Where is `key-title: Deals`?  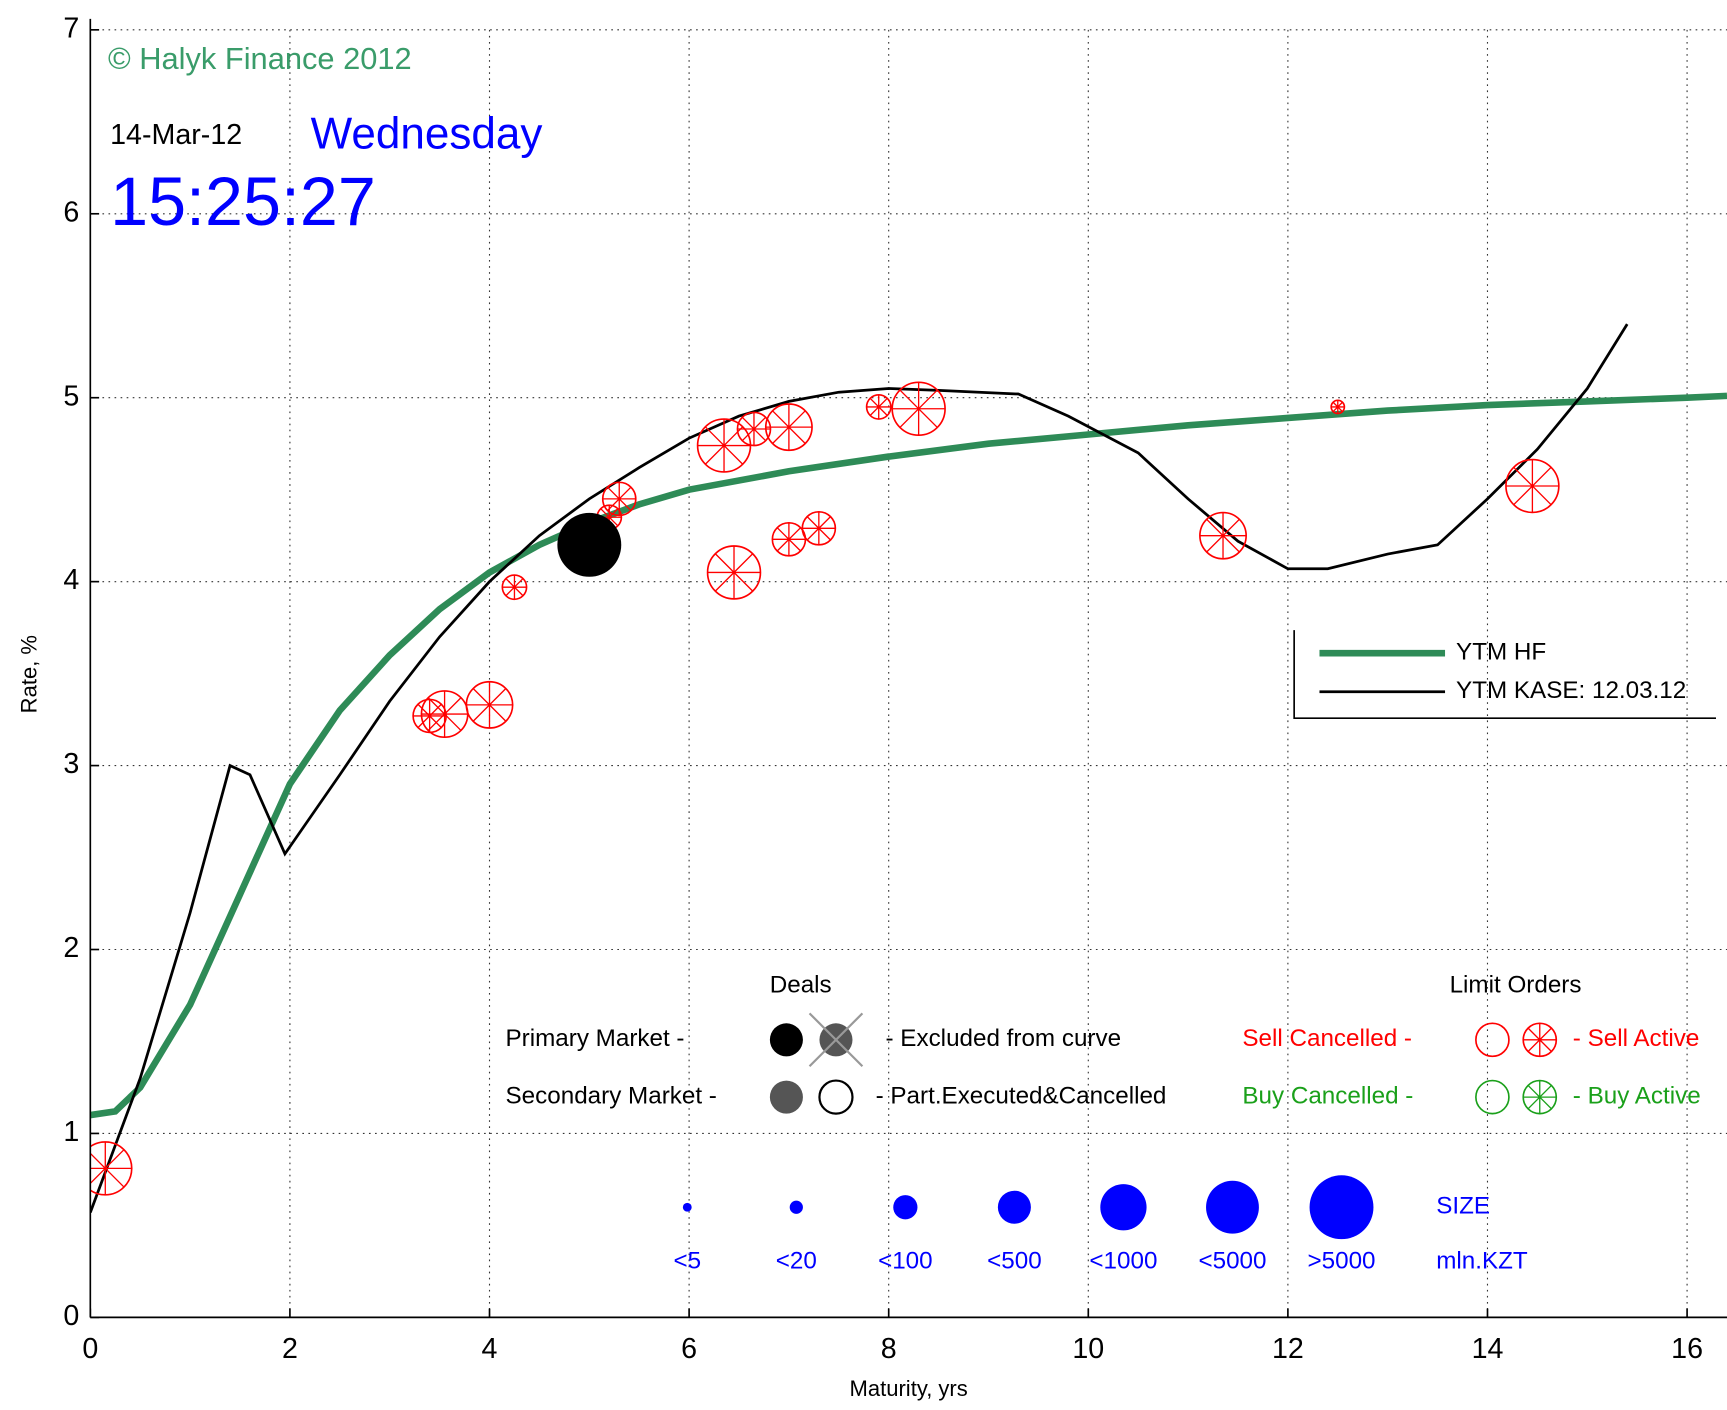
key-title: Deals is located at coordinates (801, 984).